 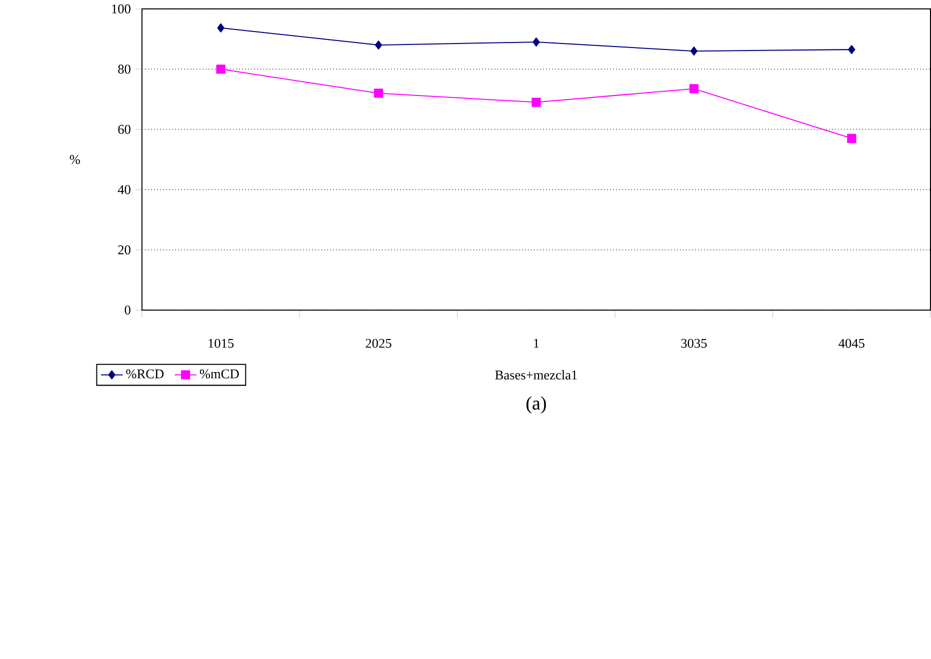 What do you see at coordinates (124, 69) in the screenshot?
I see `y-tick-label: 80` at bounding box center [124, 69].